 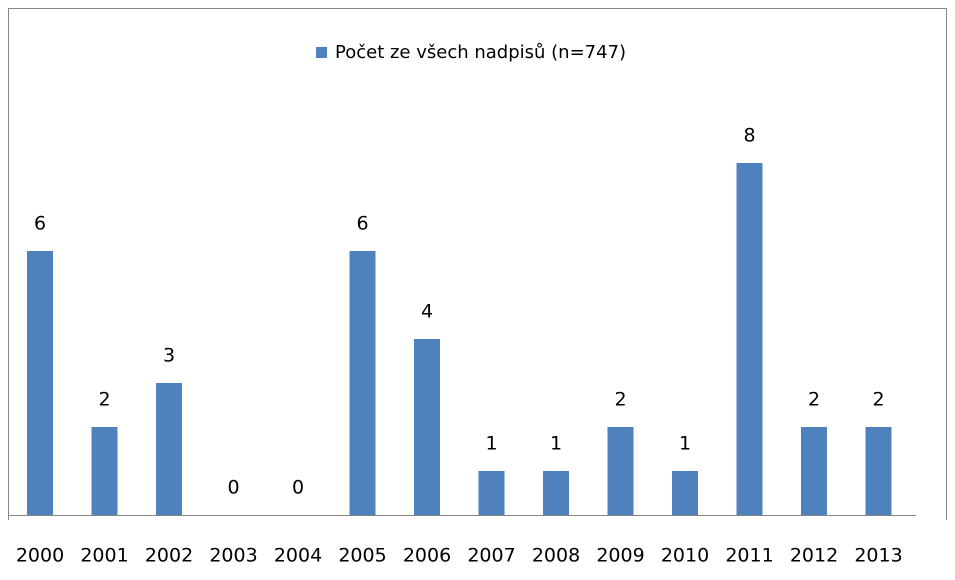 I want to click on data-label: 3, so click(x=169, y=356).